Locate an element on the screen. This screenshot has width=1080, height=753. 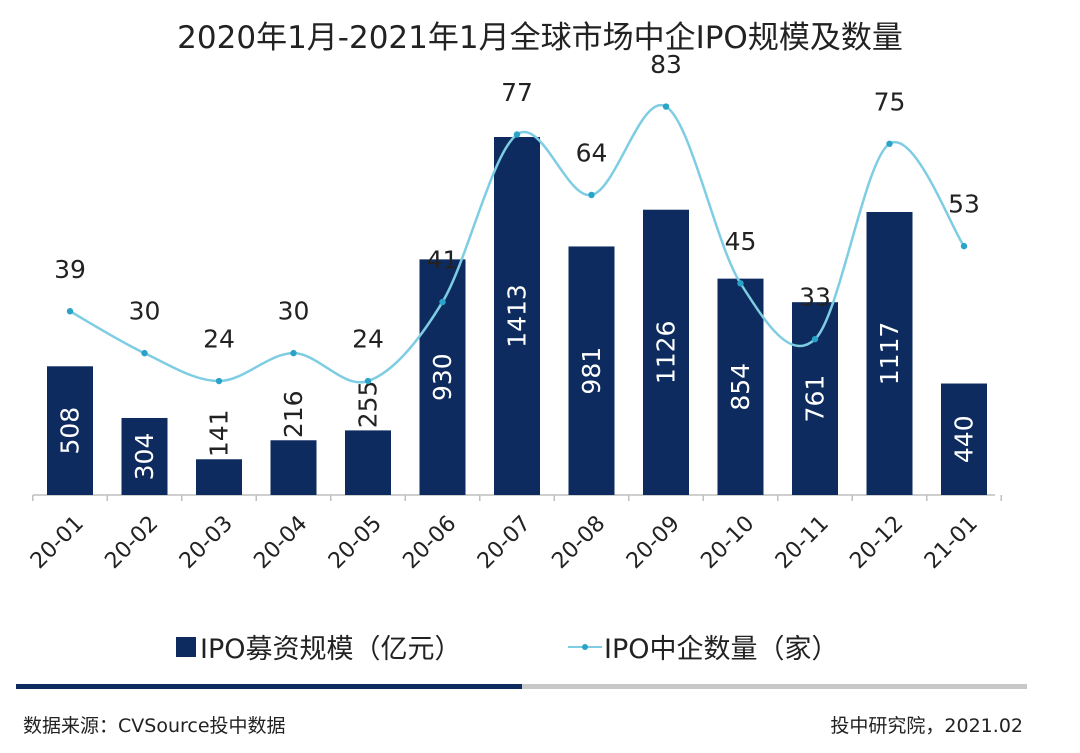
legend-bar-swatch is located at coordinates (186, 646).